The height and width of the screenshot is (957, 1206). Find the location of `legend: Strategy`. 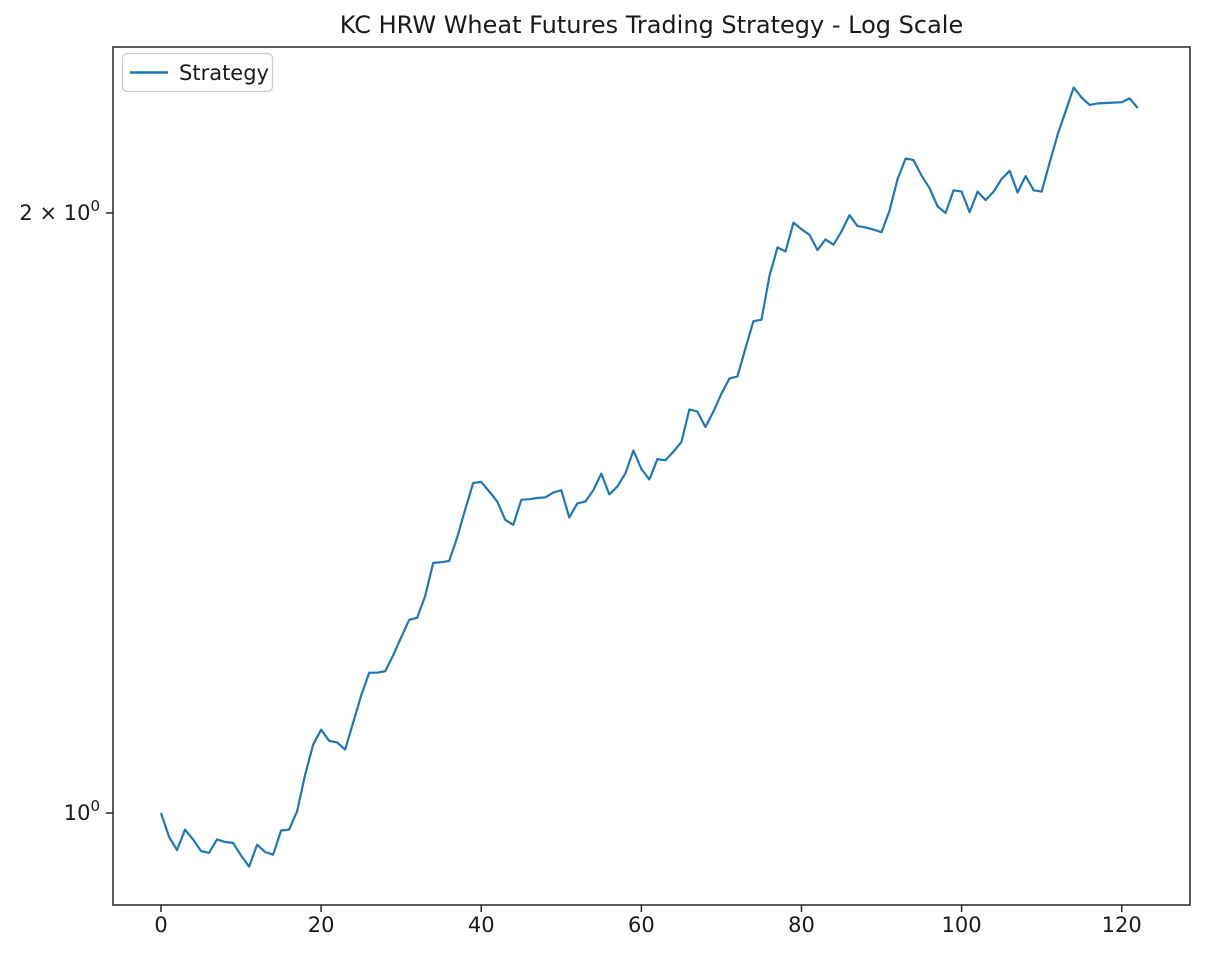

legend: Strategy is located at coordinates (197, 72).